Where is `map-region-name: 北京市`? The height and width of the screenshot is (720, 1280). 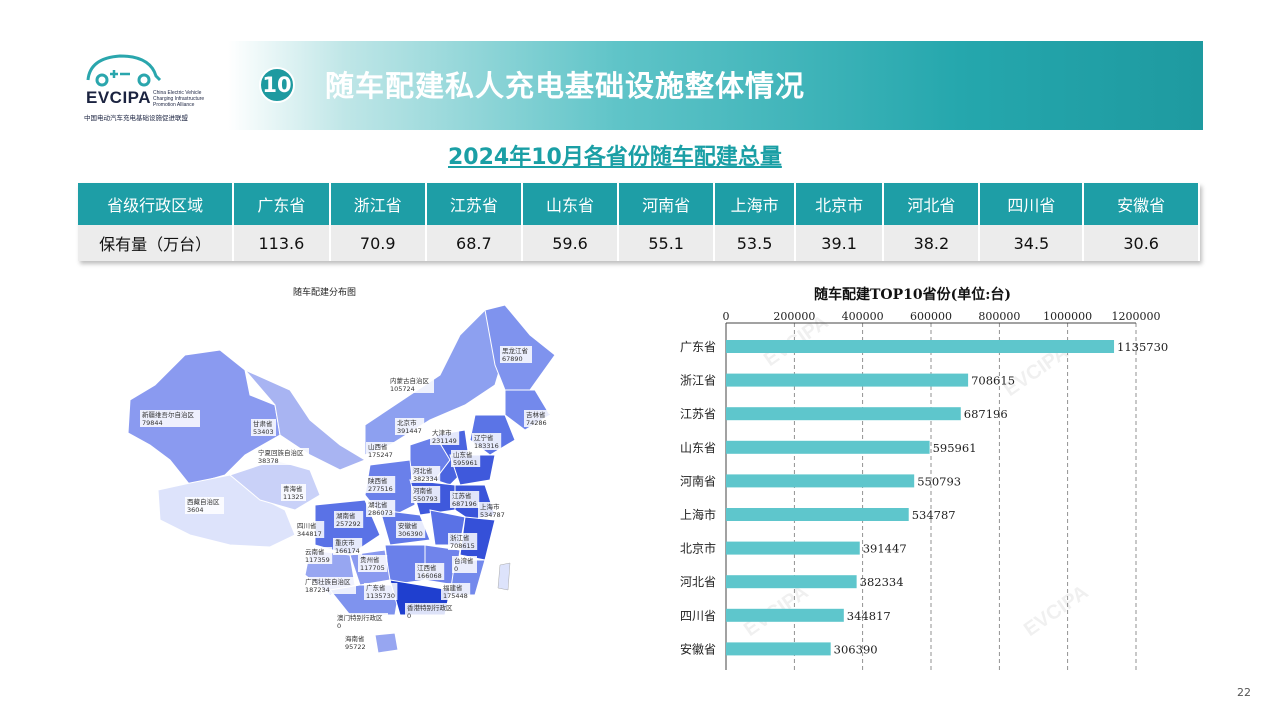 map-region-name: 北京市 is located at coordinates (407, 422).